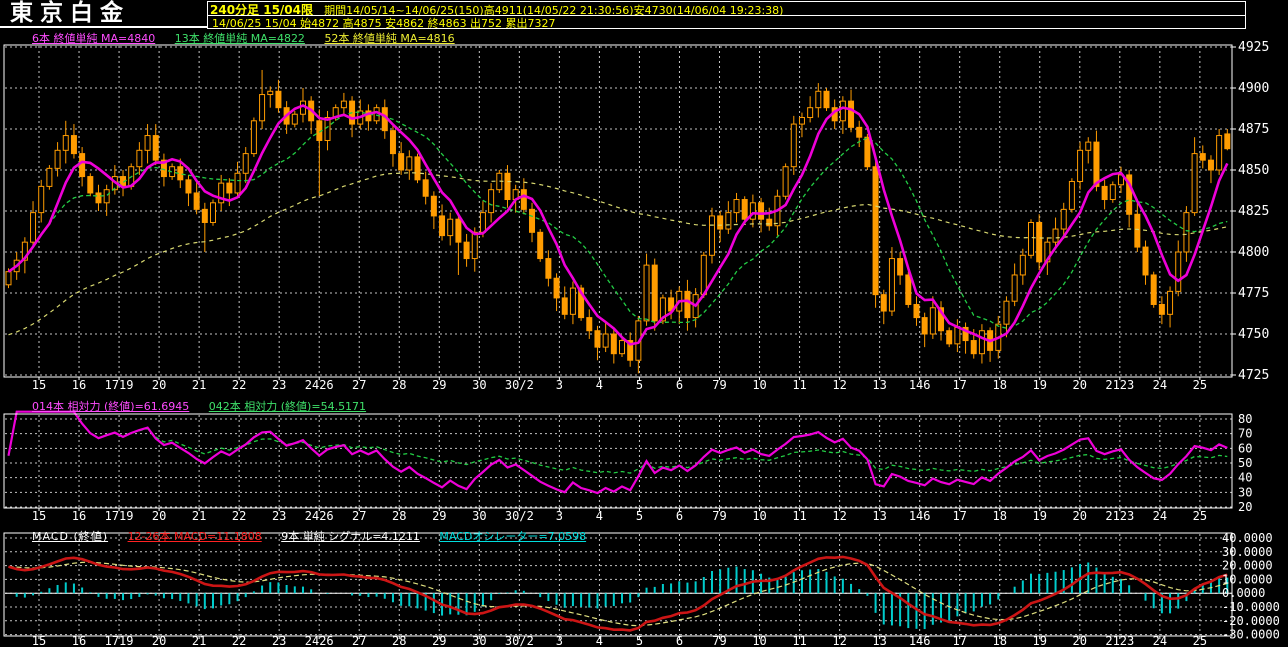 Image resolution: width=1288 pixels, height=647 pixels. What do you see at coordinates (70, 13) in the screenshot?
I see `instrument-title: 東京白金` at bounding box center [70, 13].